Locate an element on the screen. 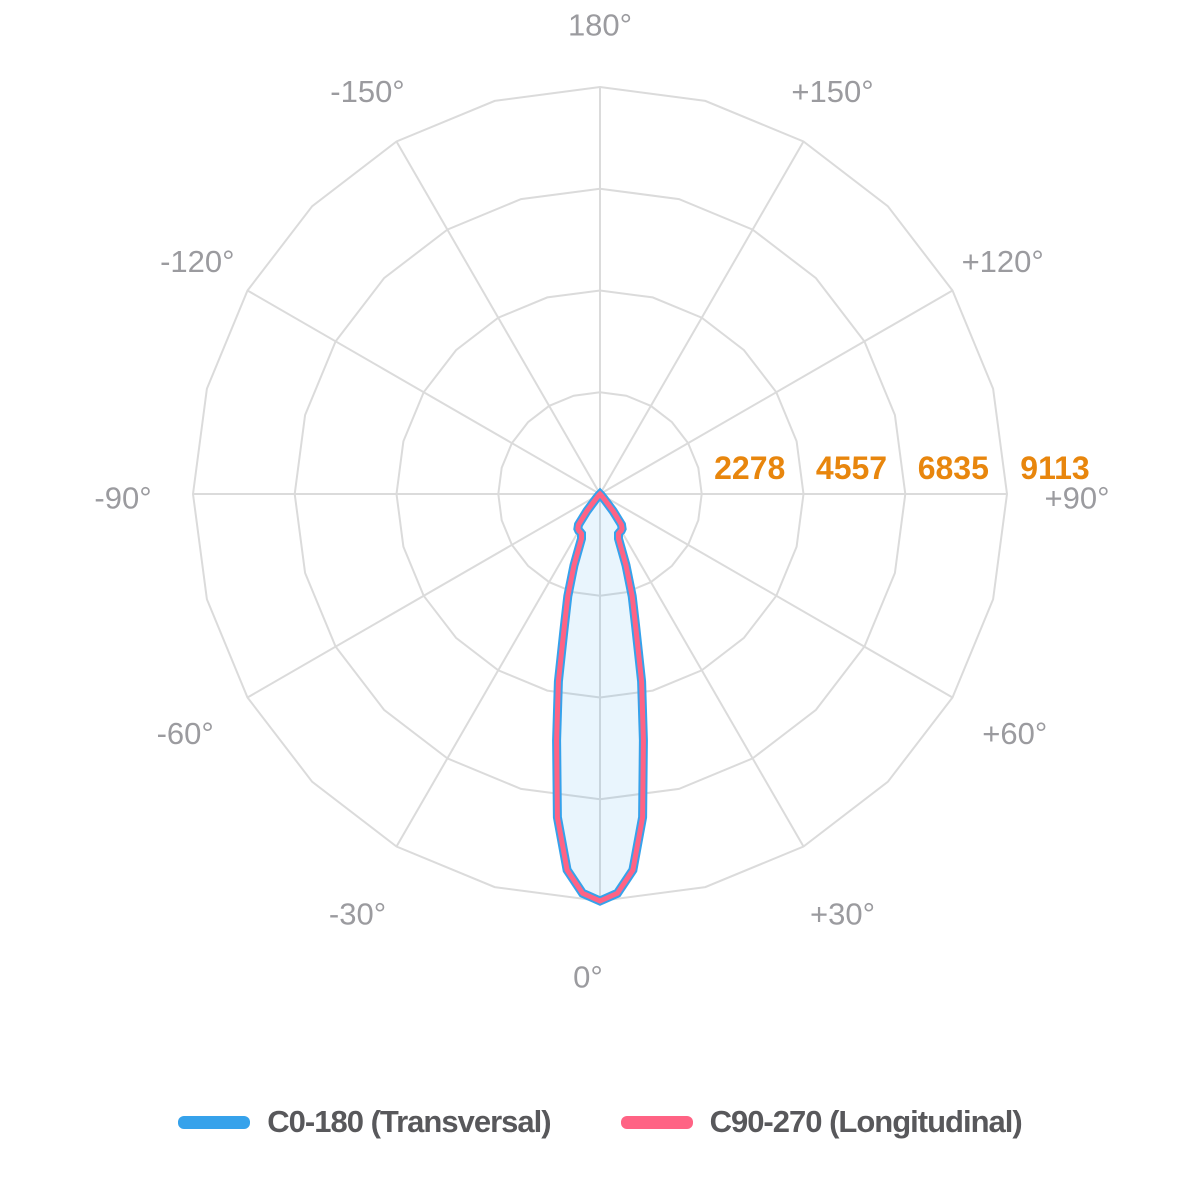  angle-label: +60° is located at coordinates (1014, 733).